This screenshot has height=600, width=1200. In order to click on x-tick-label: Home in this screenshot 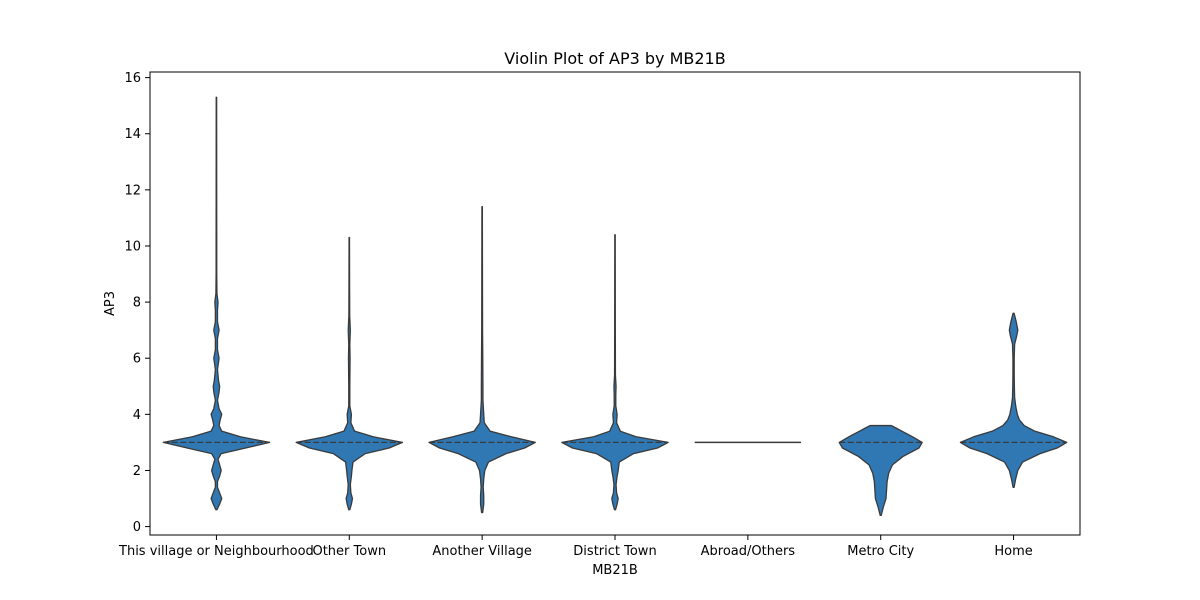, I will do `click(1013, 551)`.